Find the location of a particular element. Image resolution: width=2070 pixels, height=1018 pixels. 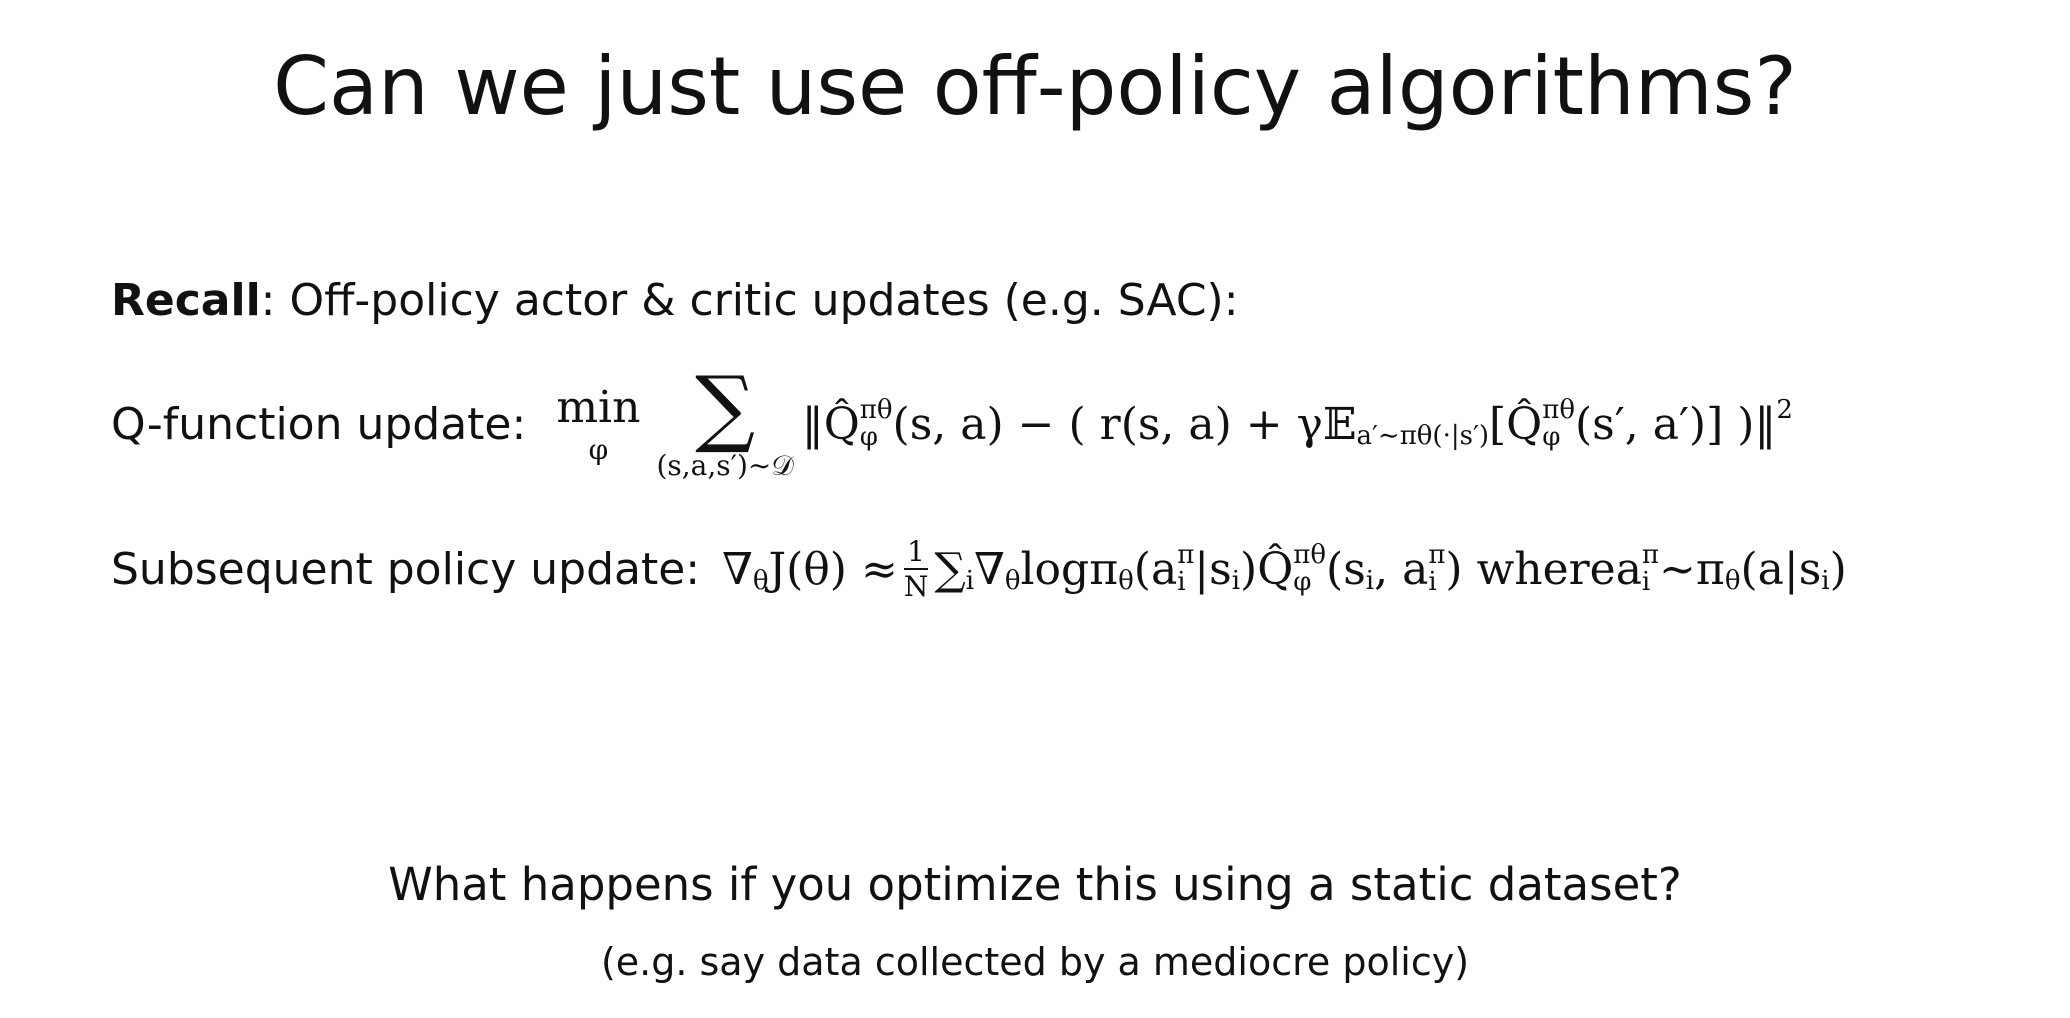

numerator: 1 is located at coordinates (916, 552).